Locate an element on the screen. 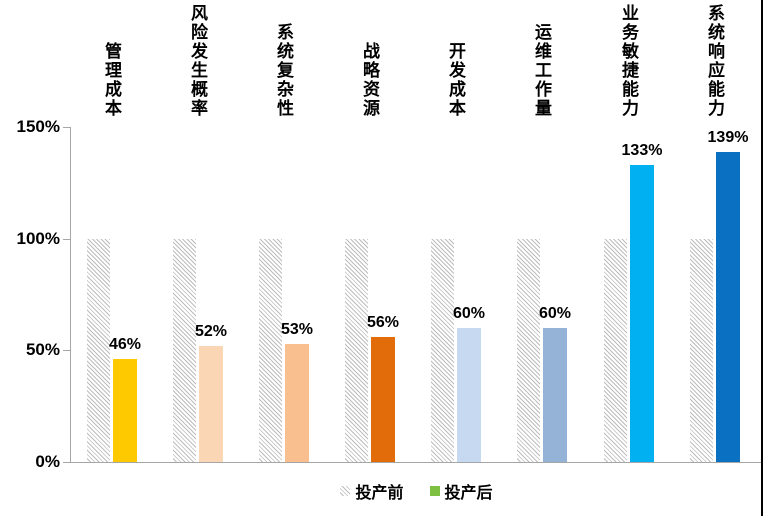  y-axis-tick-label: 150% is located at coordinates (38, 126).